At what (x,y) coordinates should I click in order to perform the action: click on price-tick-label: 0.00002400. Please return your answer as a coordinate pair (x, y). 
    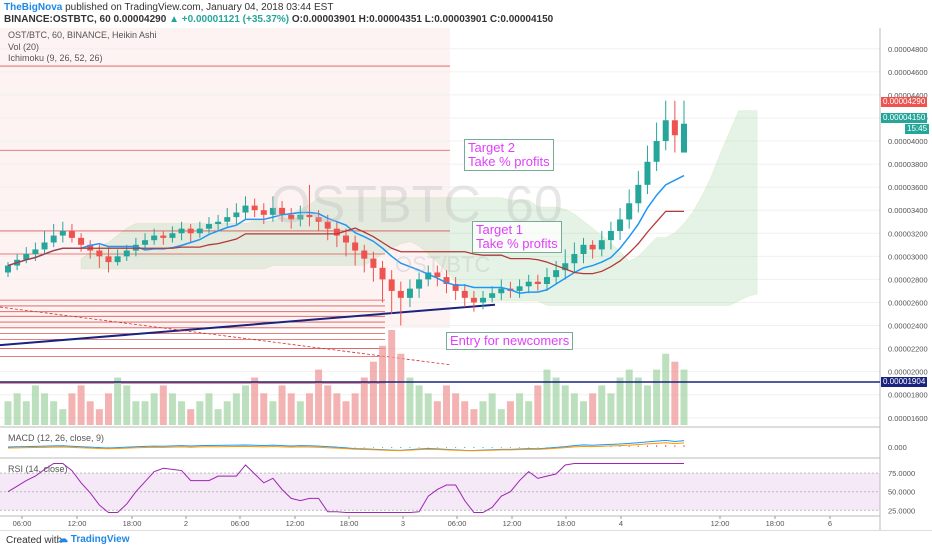
    Looking at the image, I should click on (908, 326).